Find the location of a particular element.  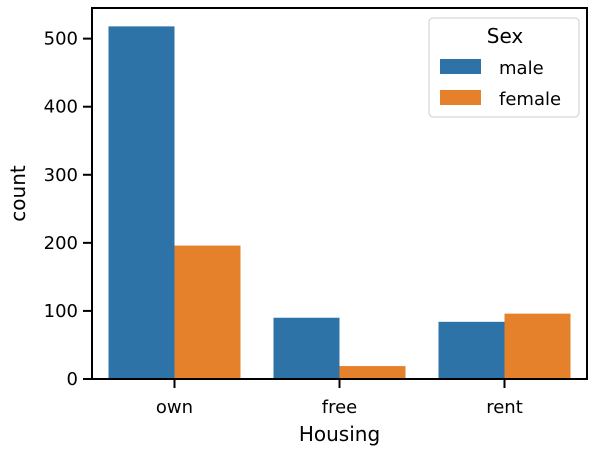

bar-free-male is located at coordinates (306, 348).